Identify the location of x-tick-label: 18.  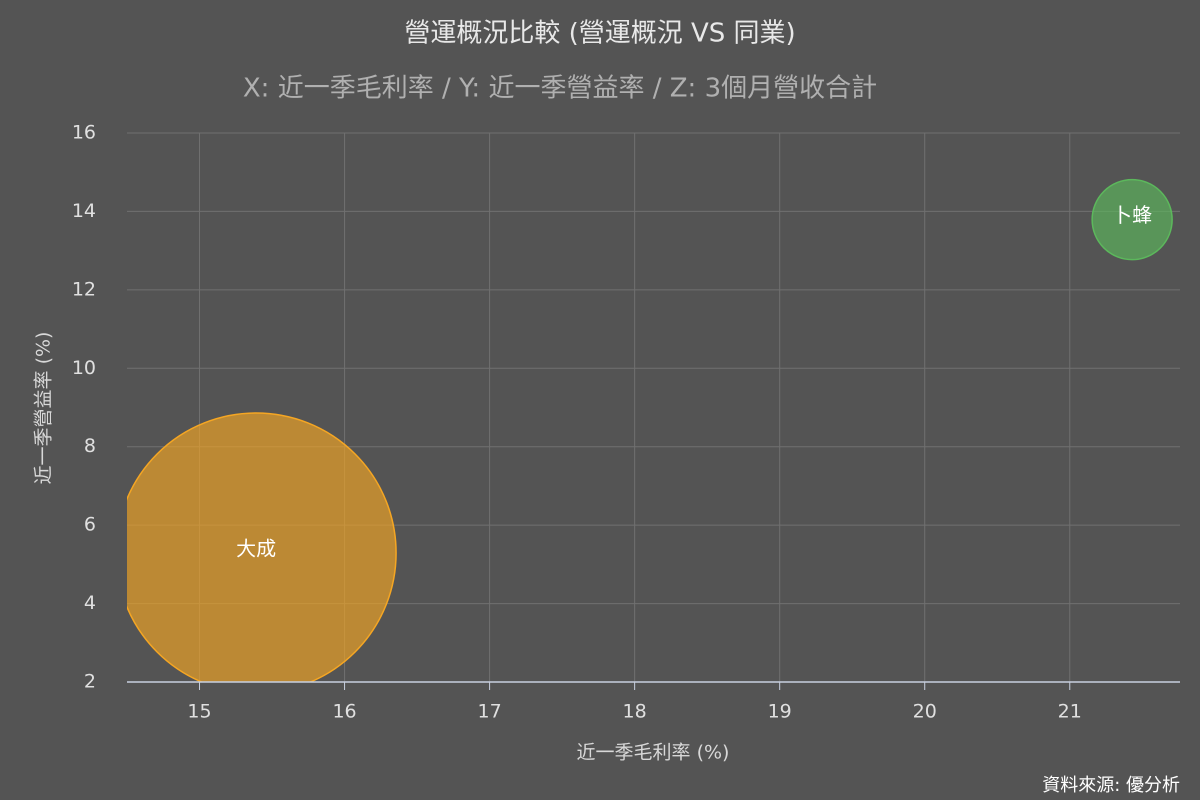
(635, 712).